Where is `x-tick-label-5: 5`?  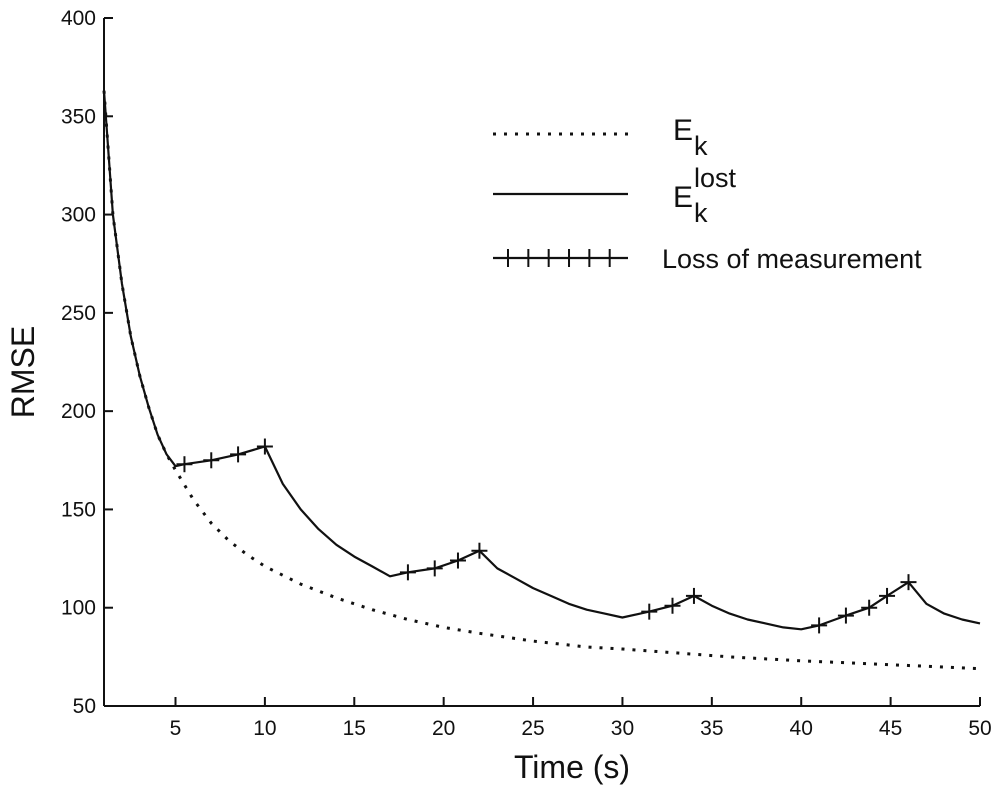 x-tick-label-5: 5 is located at coordinates (176, 728).